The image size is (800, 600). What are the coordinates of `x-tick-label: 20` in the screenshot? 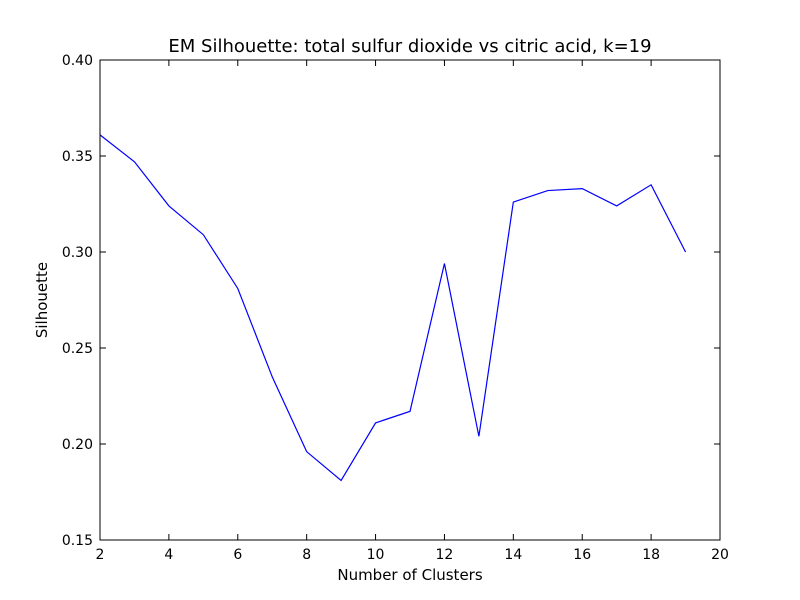 It's located at (720, 555).